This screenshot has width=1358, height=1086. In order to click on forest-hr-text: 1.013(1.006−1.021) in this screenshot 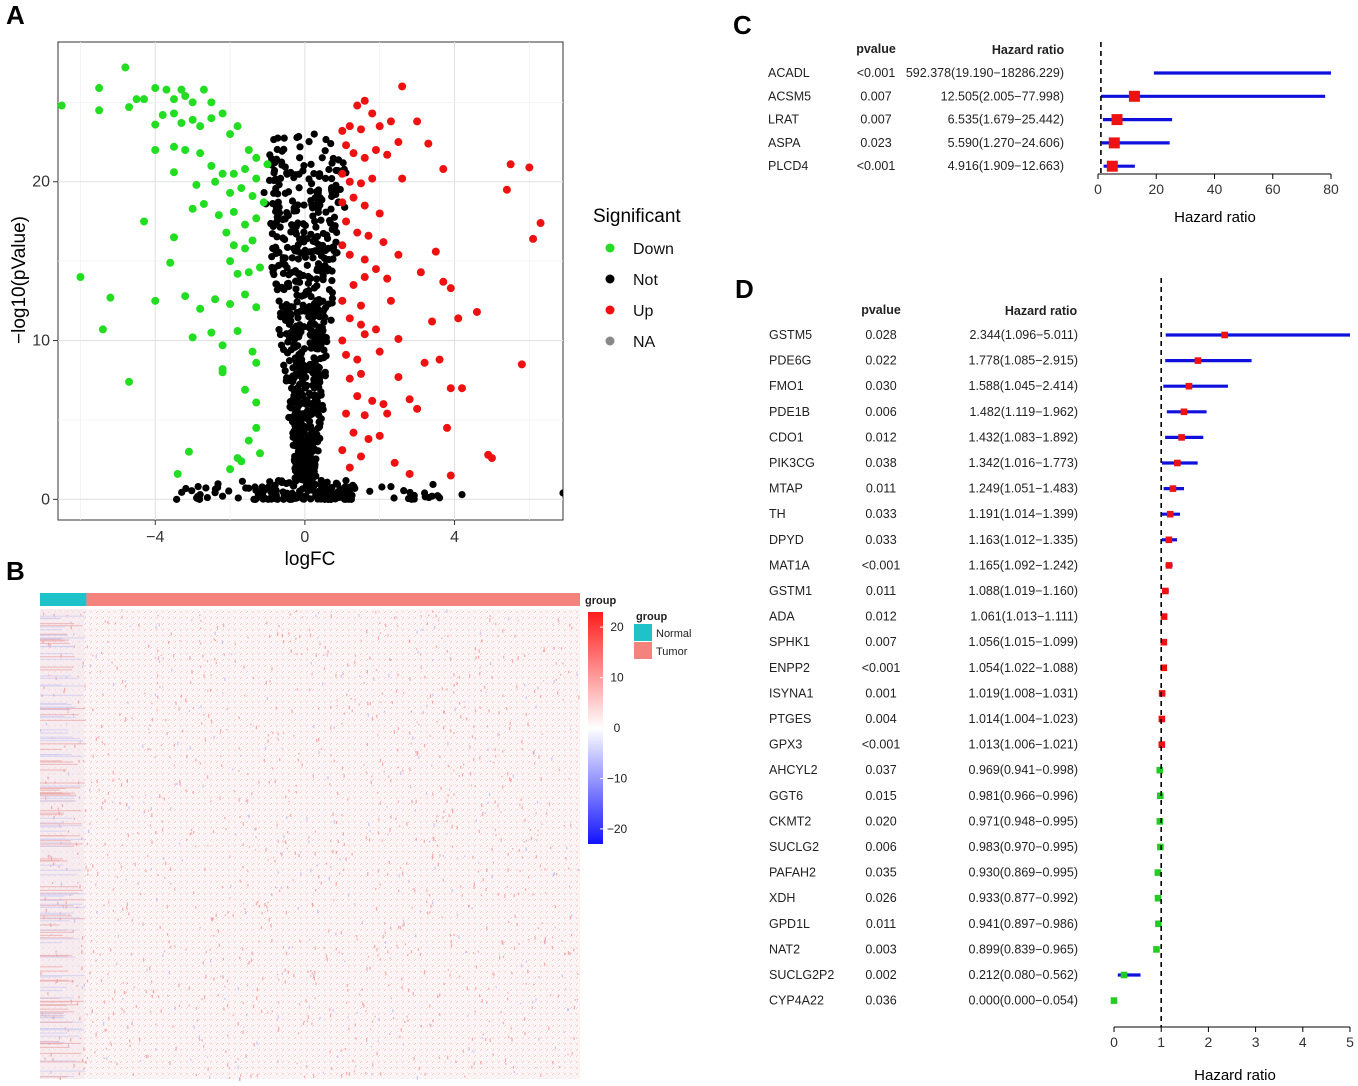, I will do `click(1023, 745)`.